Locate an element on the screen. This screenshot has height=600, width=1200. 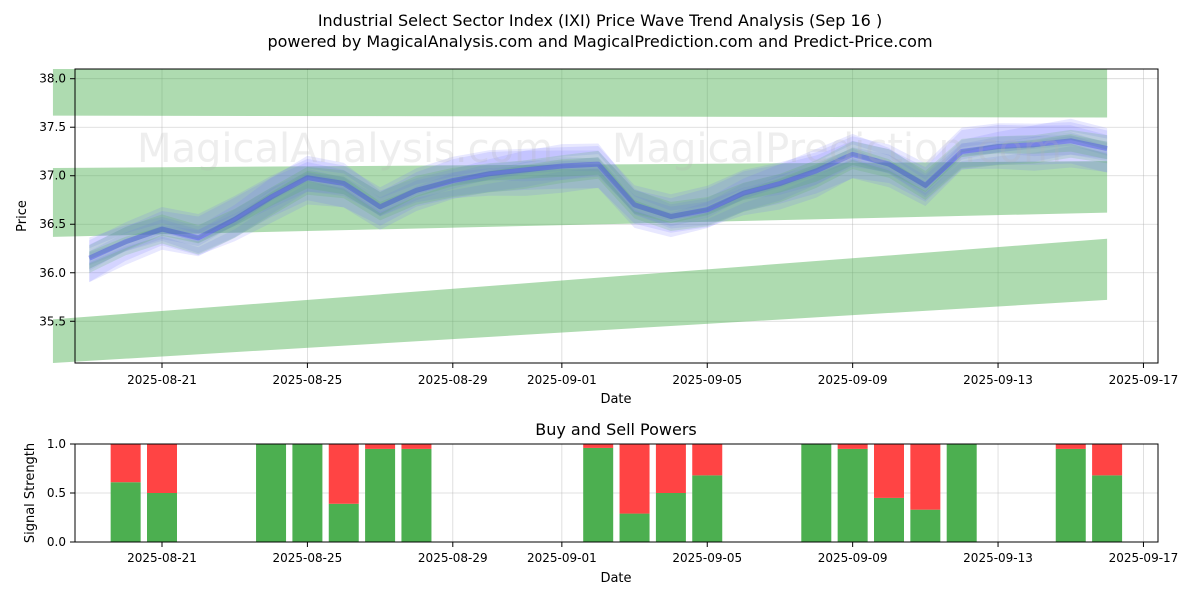
signal-x-tick-label: 2025-08-29 is located at coordinates (453, 558).